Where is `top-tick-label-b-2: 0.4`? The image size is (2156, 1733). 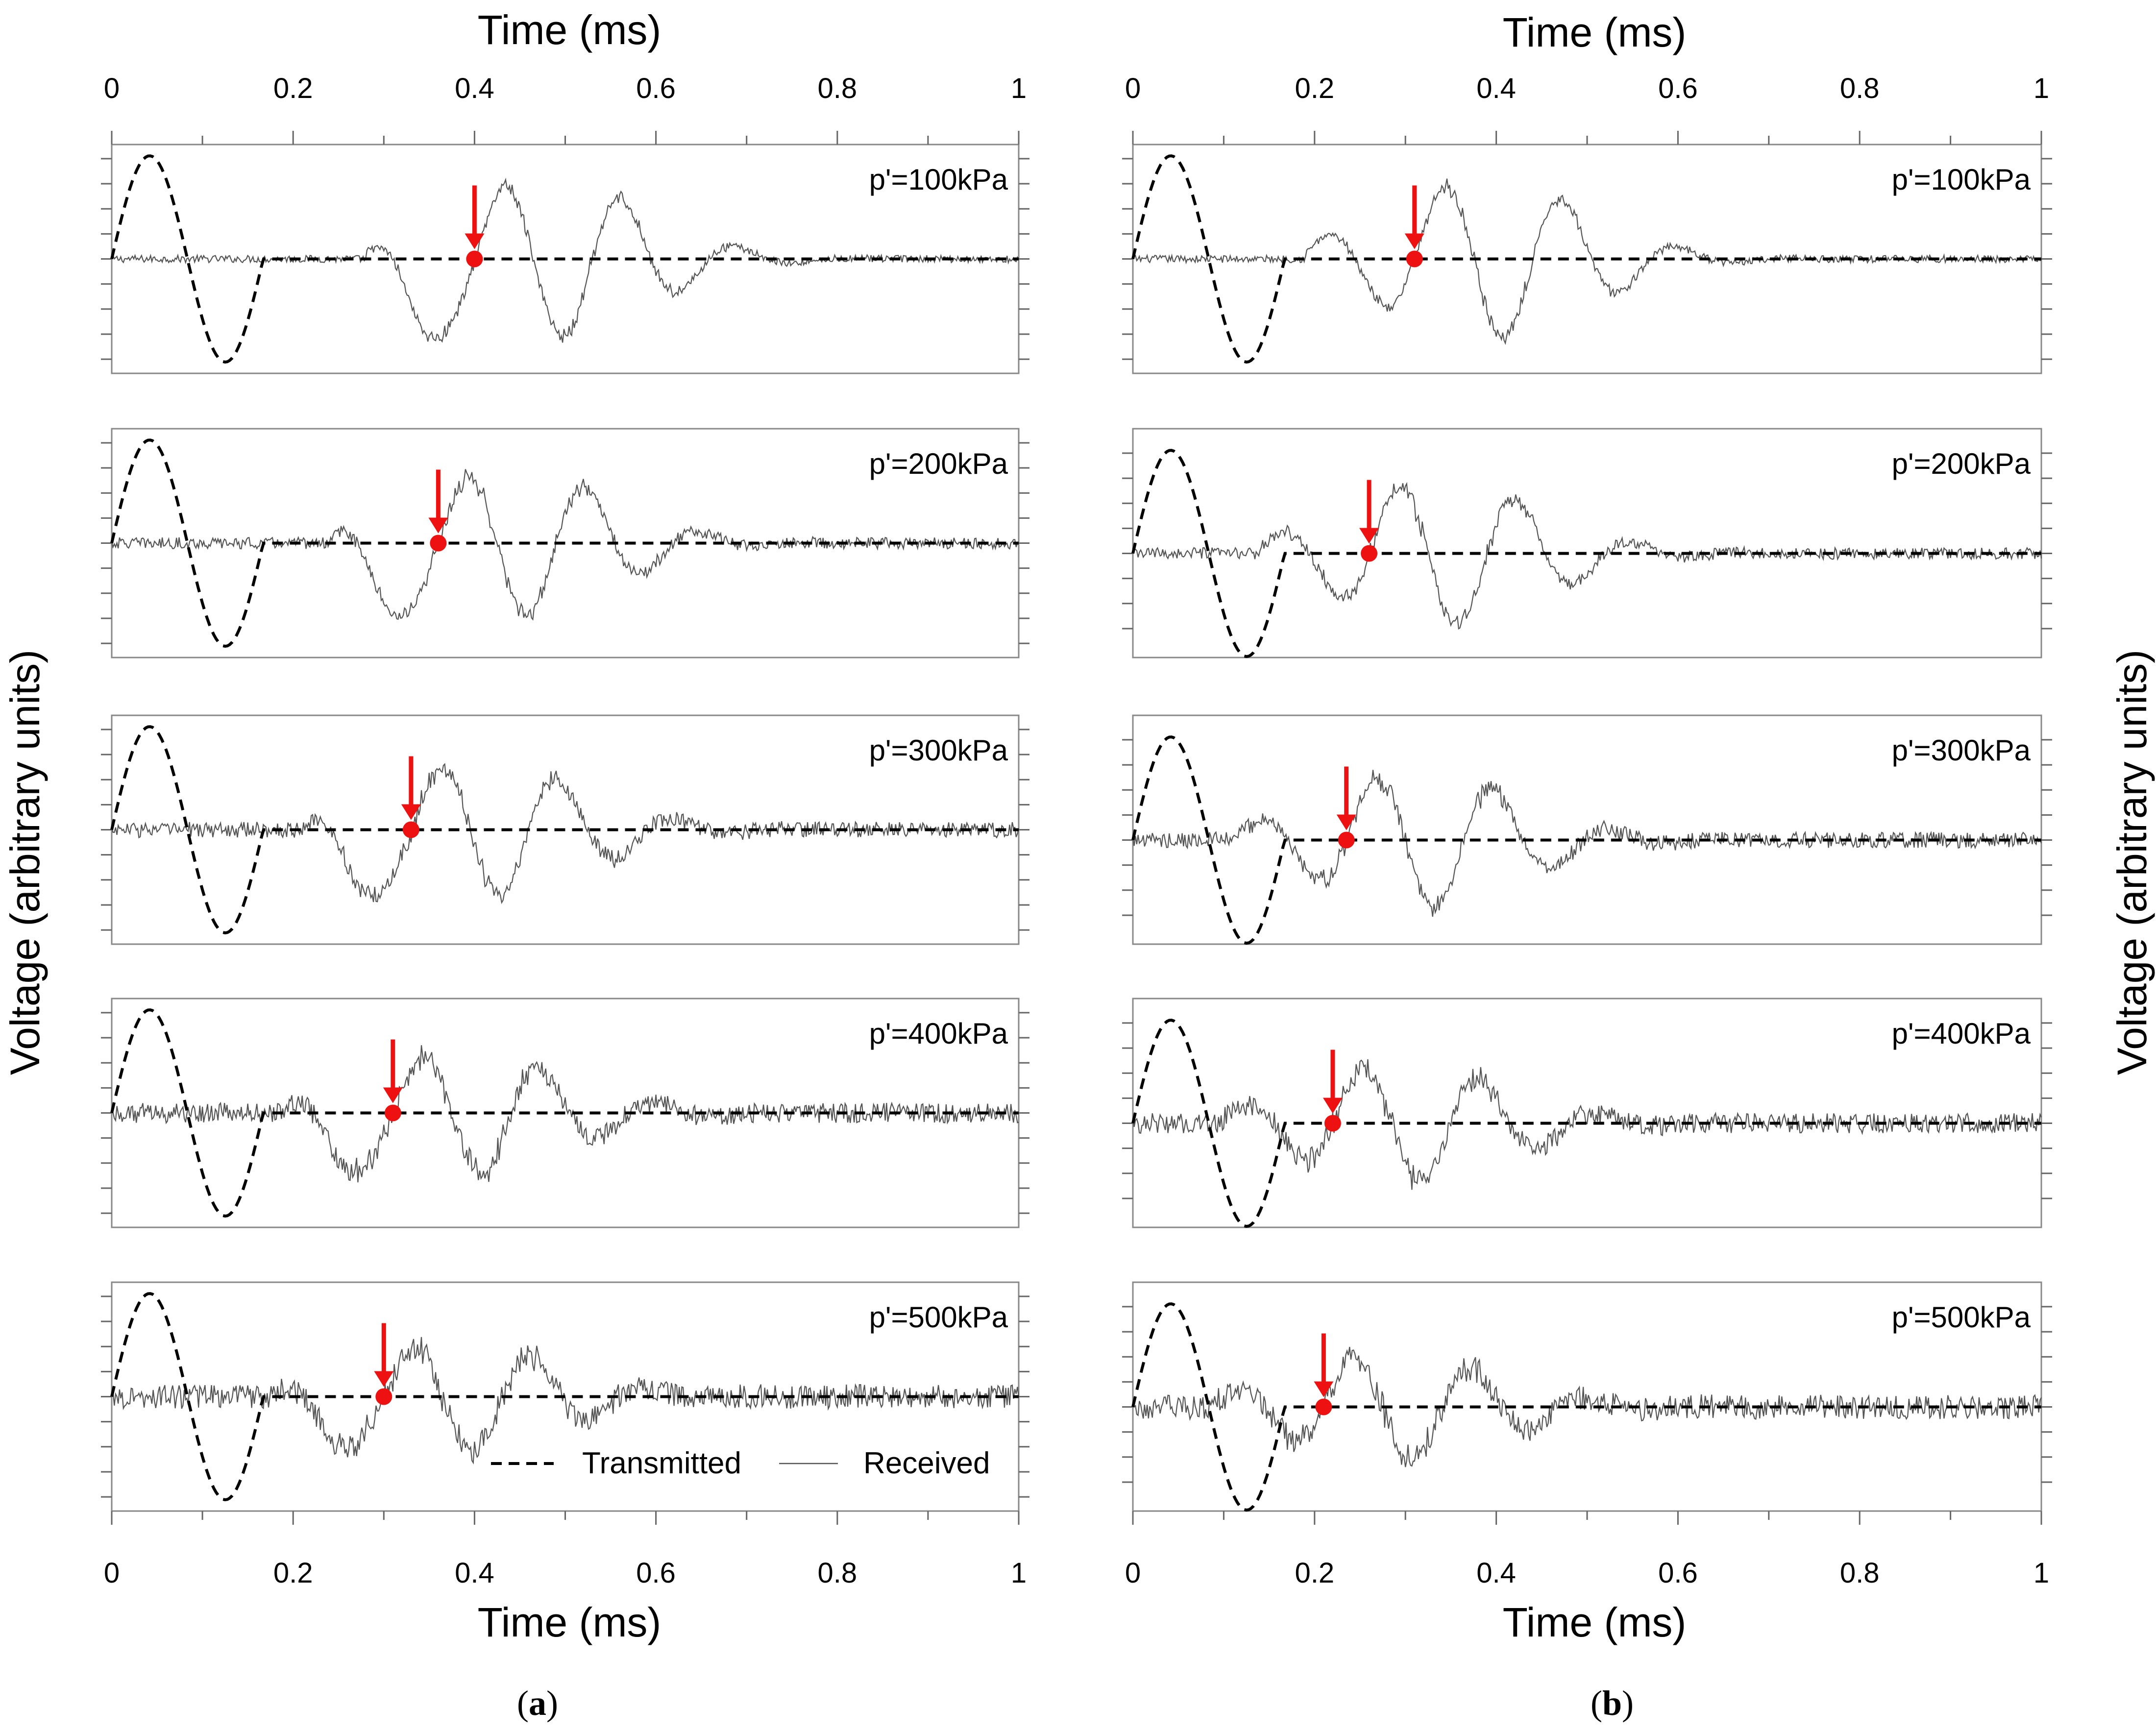 top-tick-label-b-2: 0.4 is located at coordinates (1496, 88).